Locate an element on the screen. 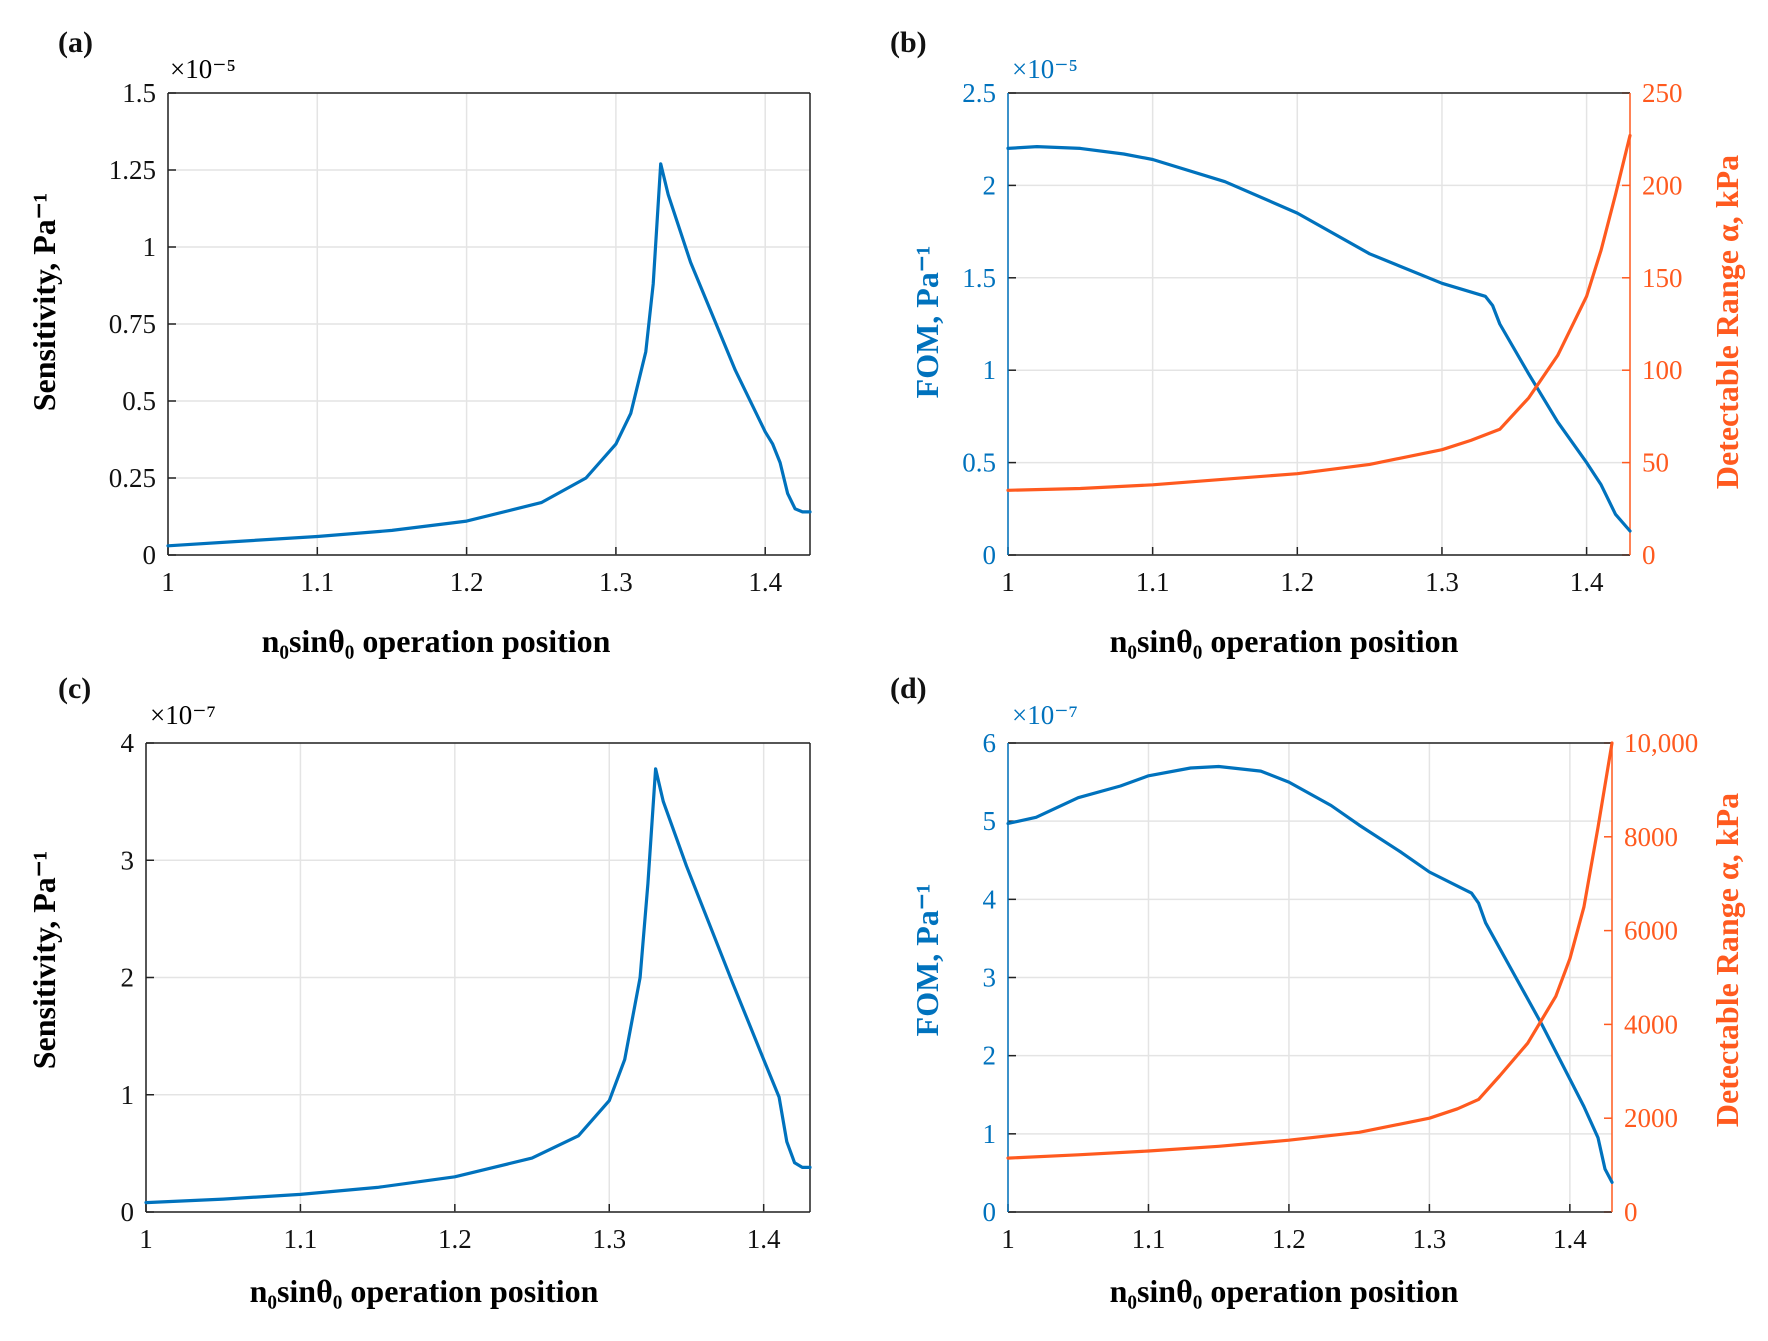 Image resolution: width=1768 pixels, height=1341 pixels. y-right-tick-label: 6000 is located at coordinates (1651, 931).